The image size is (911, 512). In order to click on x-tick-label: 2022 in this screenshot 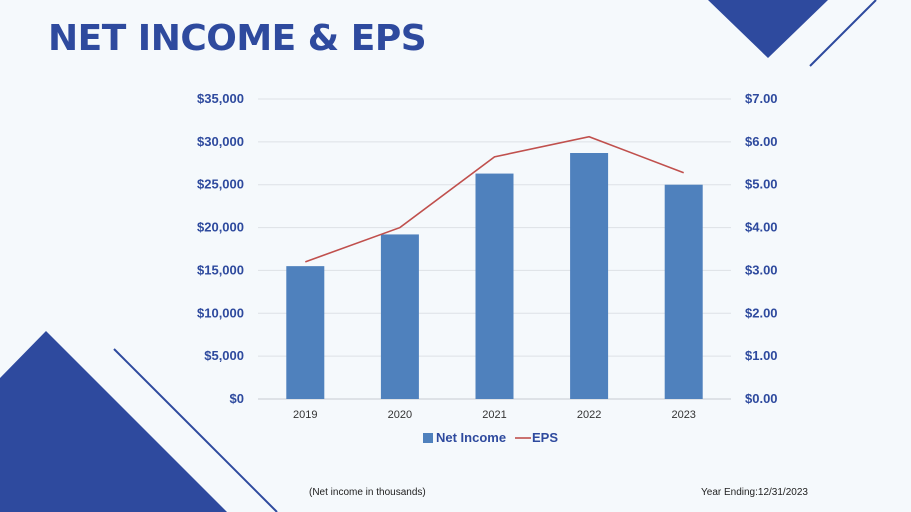, I will do `click(589, 415)`.